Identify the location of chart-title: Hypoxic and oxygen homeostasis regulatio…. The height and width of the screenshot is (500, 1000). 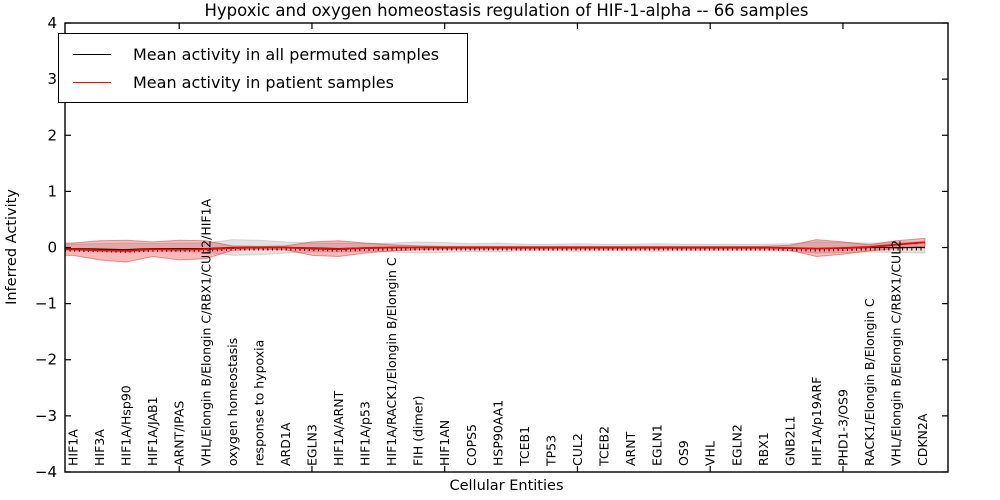
(506, 10).